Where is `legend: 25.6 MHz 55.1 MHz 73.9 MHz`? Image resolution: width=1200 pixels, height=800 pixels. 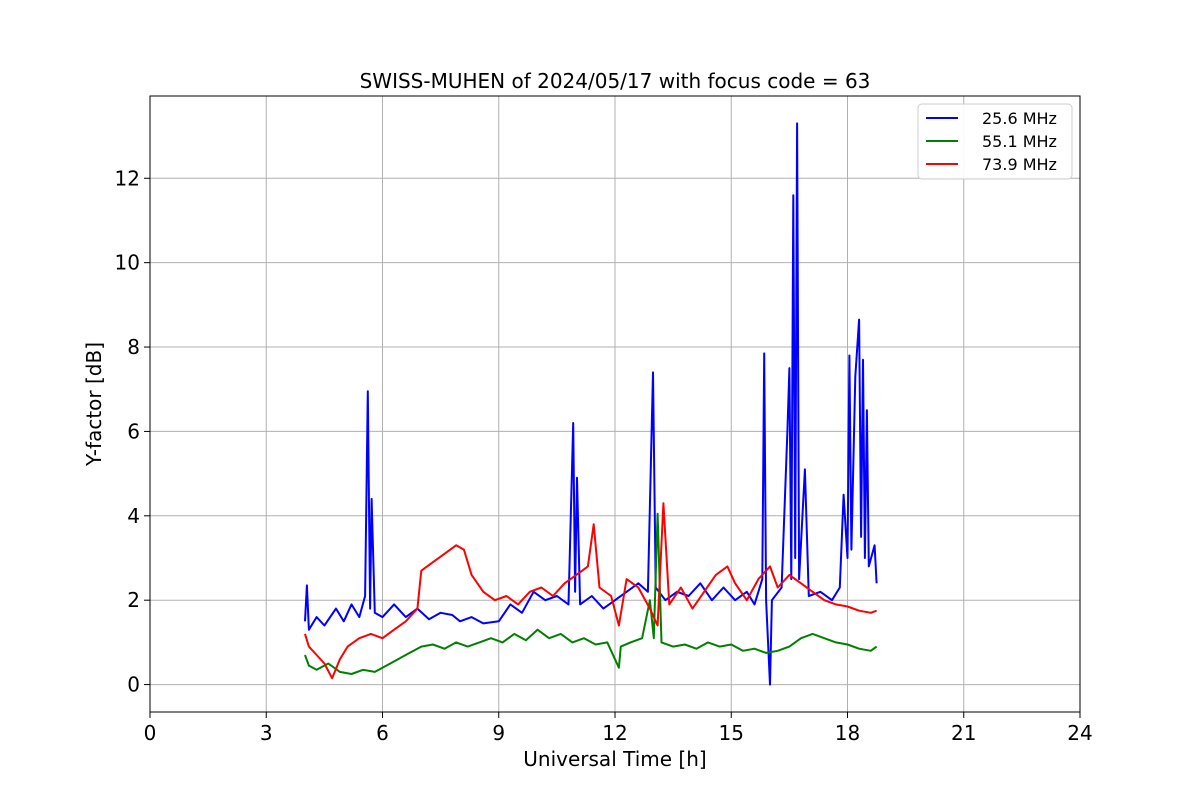 legend: 25.6 MHz 55.1 MHz 73.9 MHz is located at coordinates (995, 141).